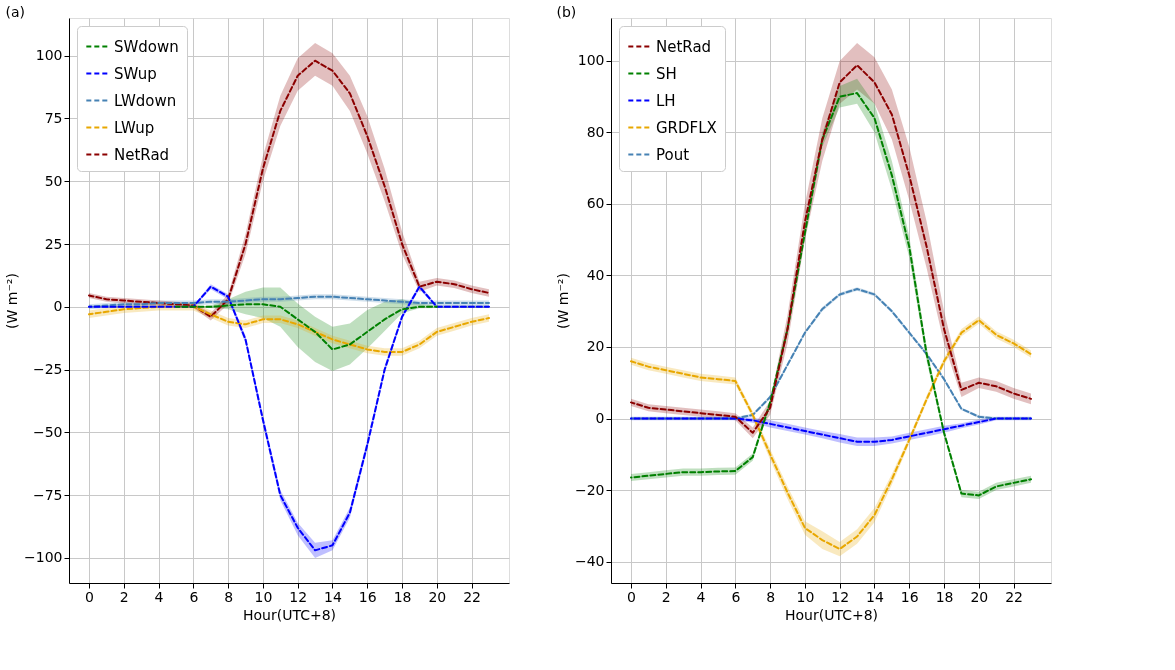 The width and height of the screenshot is (1175, 670). Describe the element at coordinates (666, 73) in the screenshot. I see `legend-label: SH` at that location.